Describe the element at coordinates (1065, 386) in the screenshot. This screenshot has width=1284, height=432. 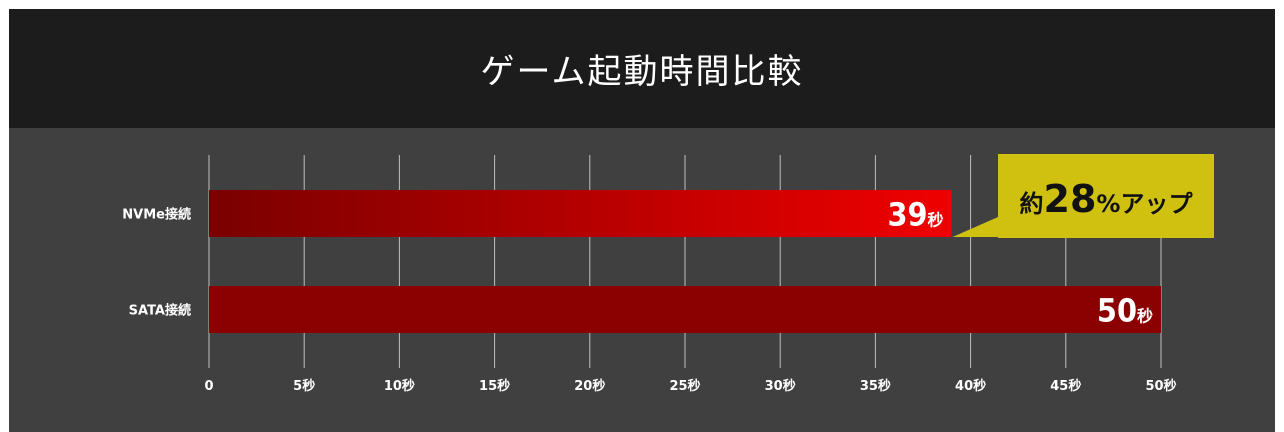
I see `x-tick-label: 45秒` at that location.